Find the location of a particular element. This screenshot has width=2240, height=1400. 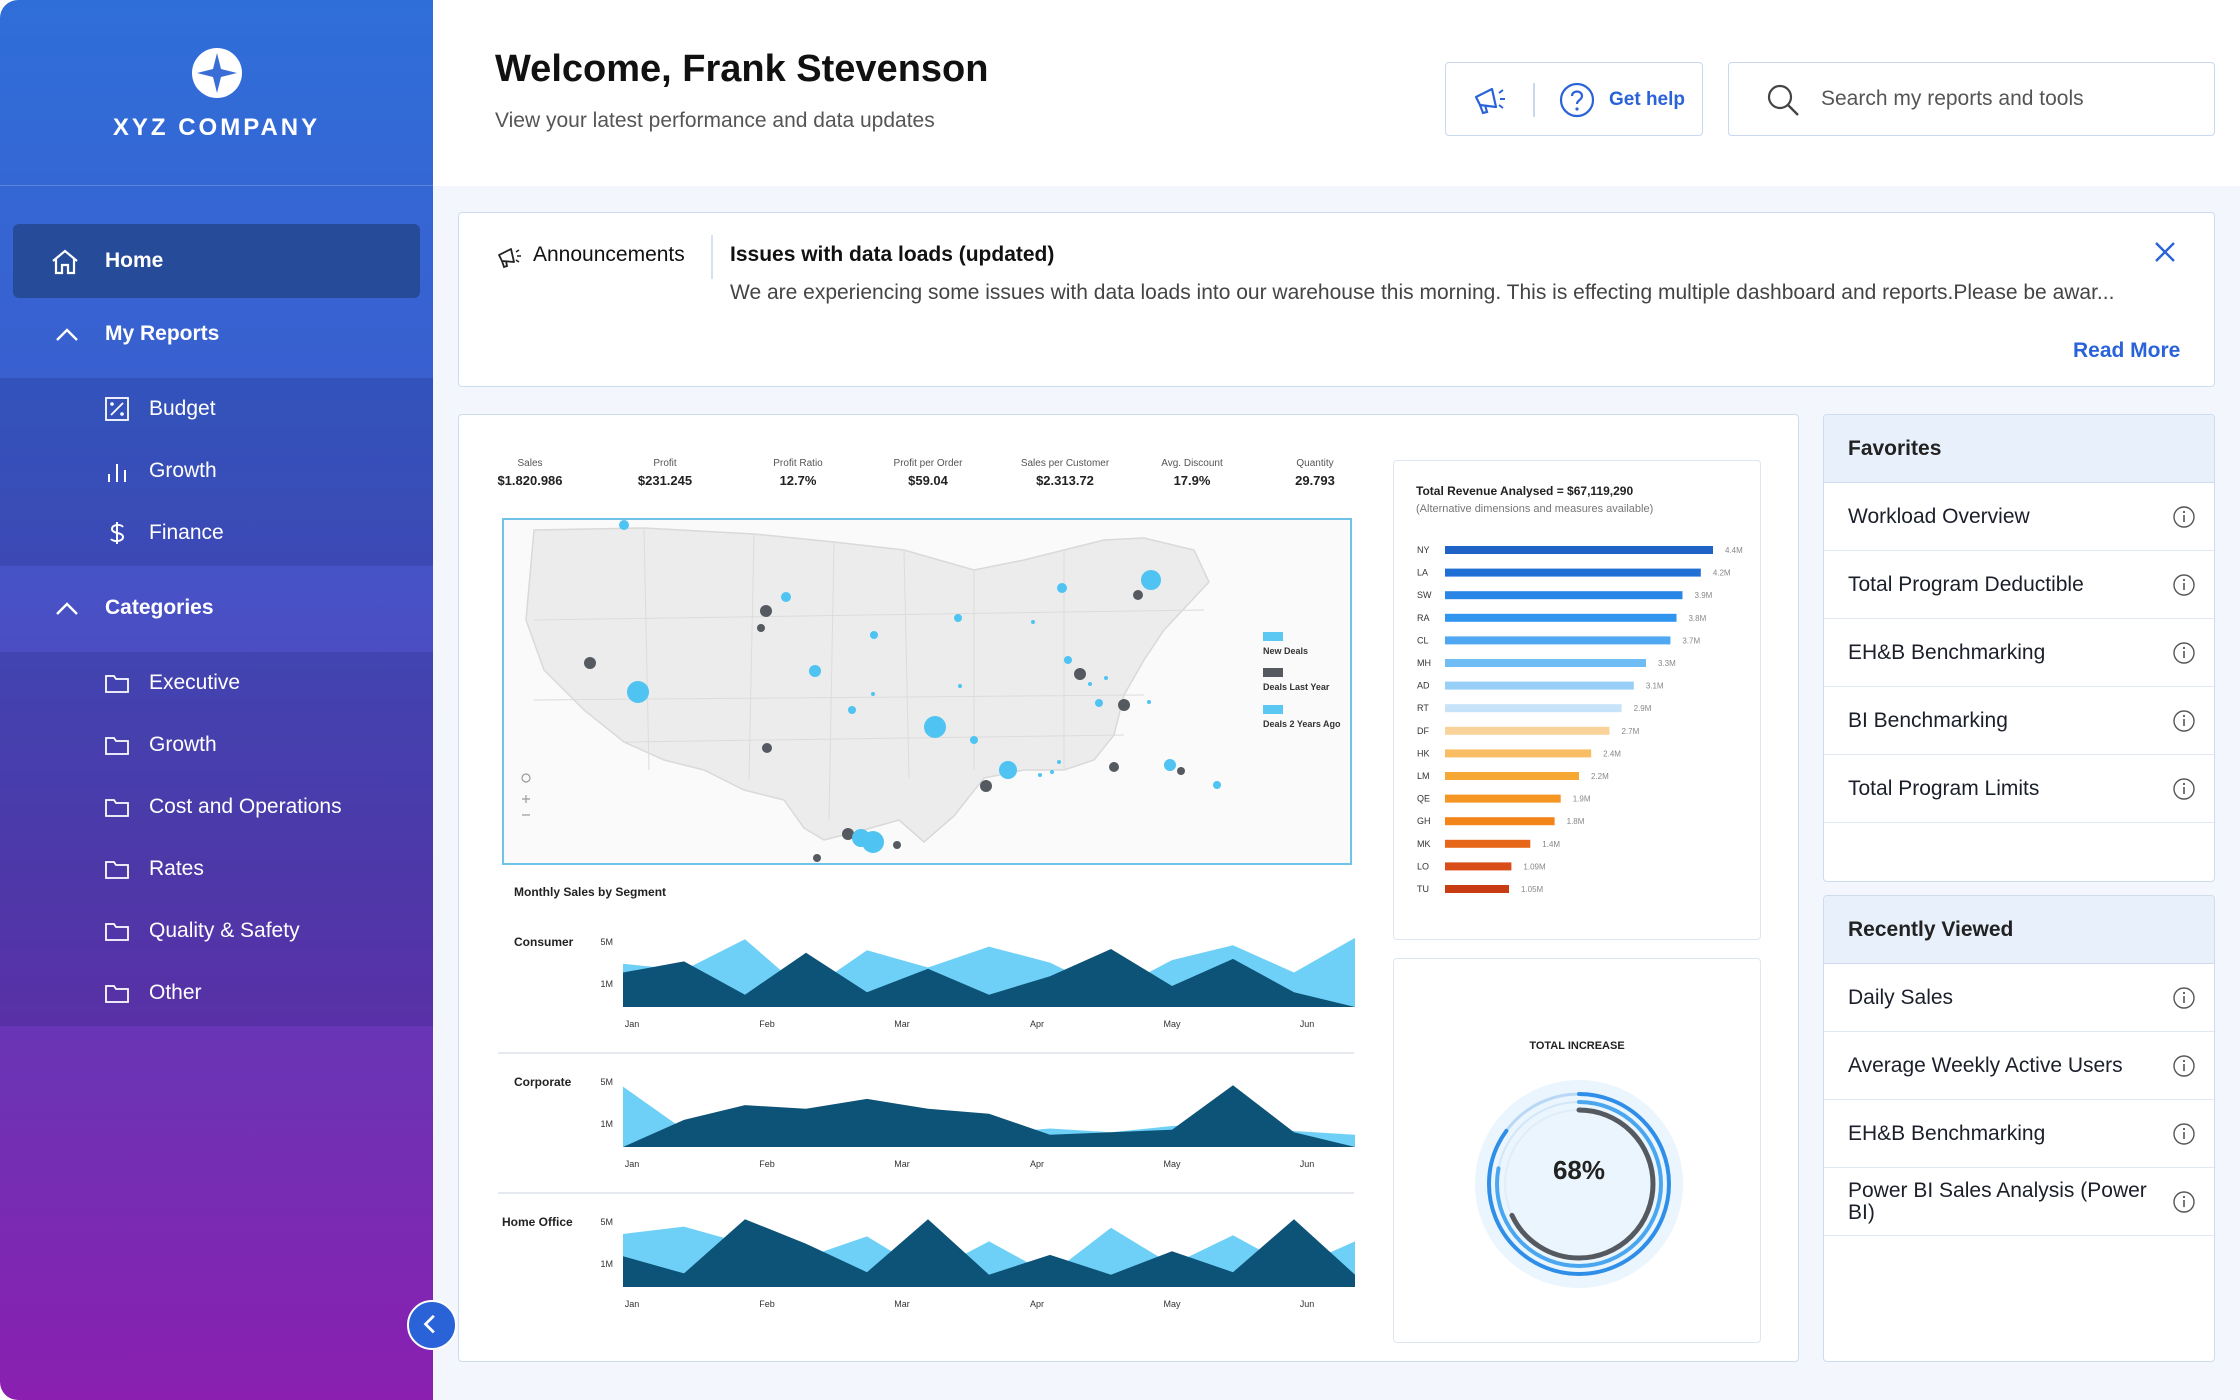

recent-item: EH&B Benchmarking is located at coordinates (2019, 1134).